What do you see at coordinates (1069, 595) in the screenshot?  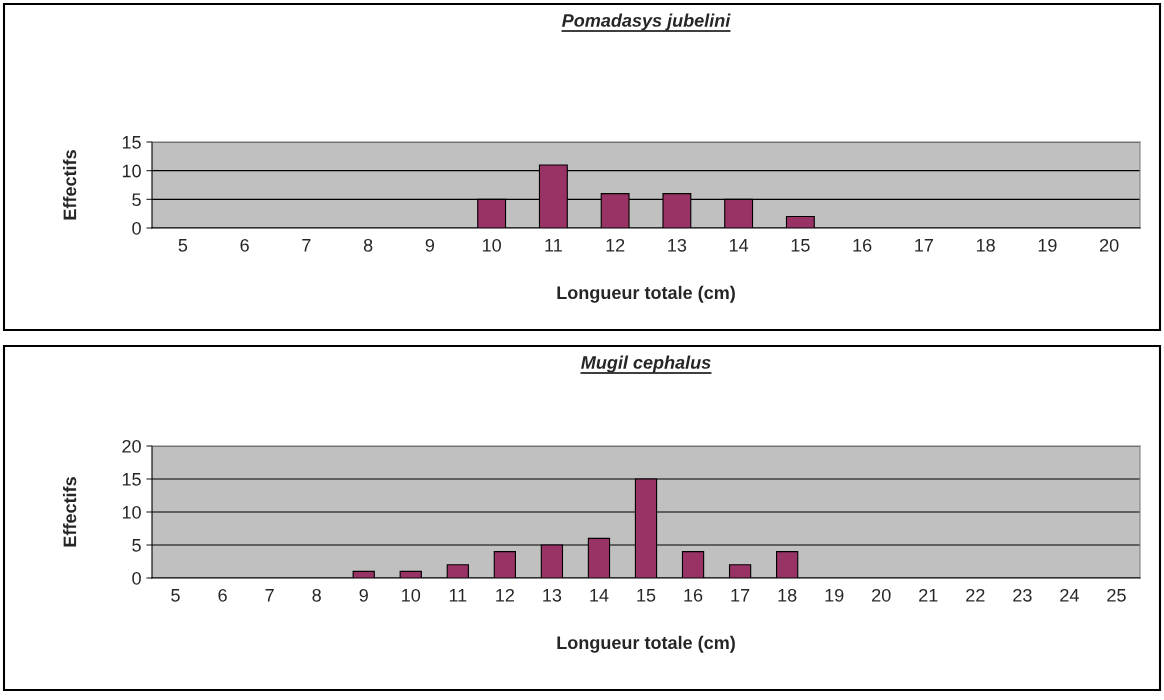 I see `x-tick-label: 24` at bounding box center [1069, 595].